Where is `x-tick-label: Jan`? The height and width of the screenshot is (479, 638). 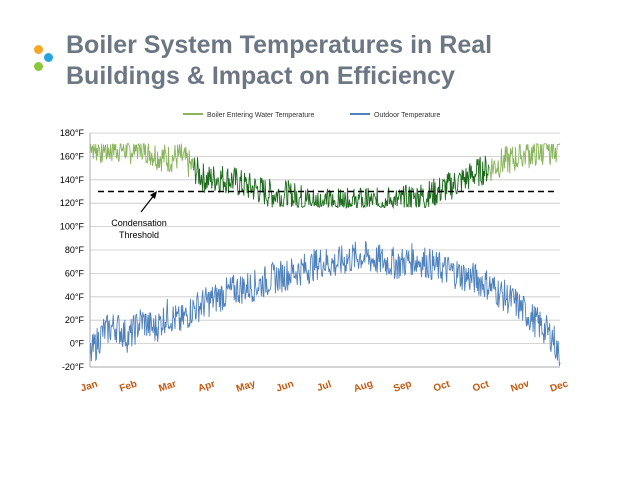 x-tick-label: Jan is located at coordinates (89, 387).